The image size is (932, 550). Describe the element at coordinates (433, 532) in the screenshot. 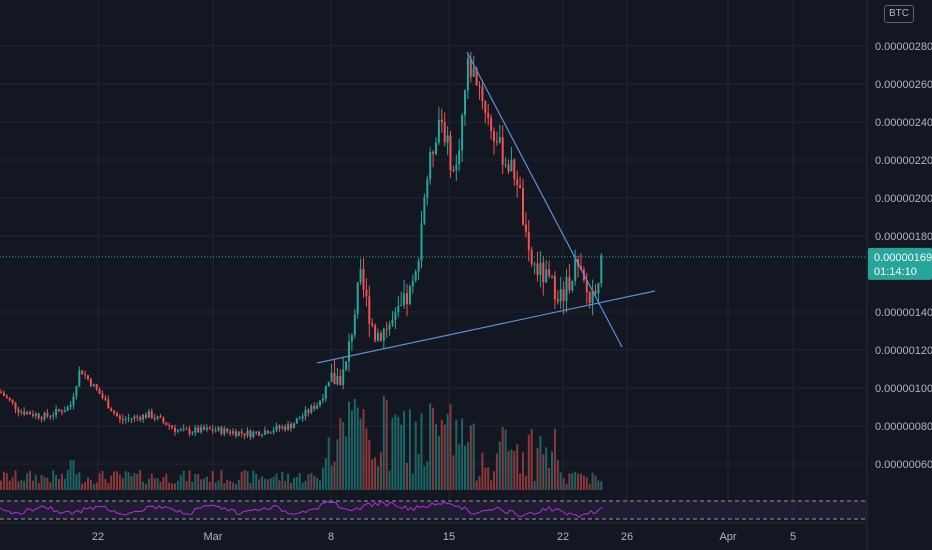

I see `time-axis: 22 Mar 8 15 22 26 Apr 5` at that location.